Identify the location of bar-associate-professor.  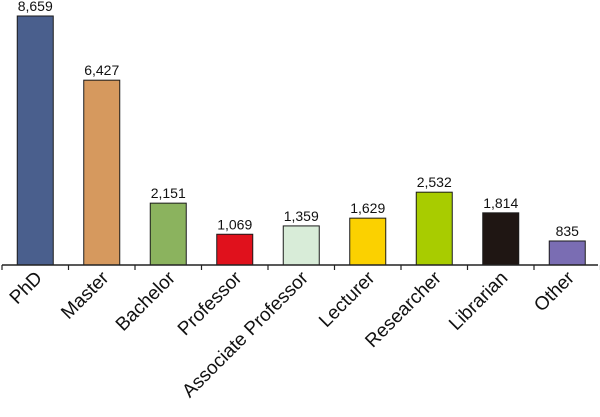
(301, 245).